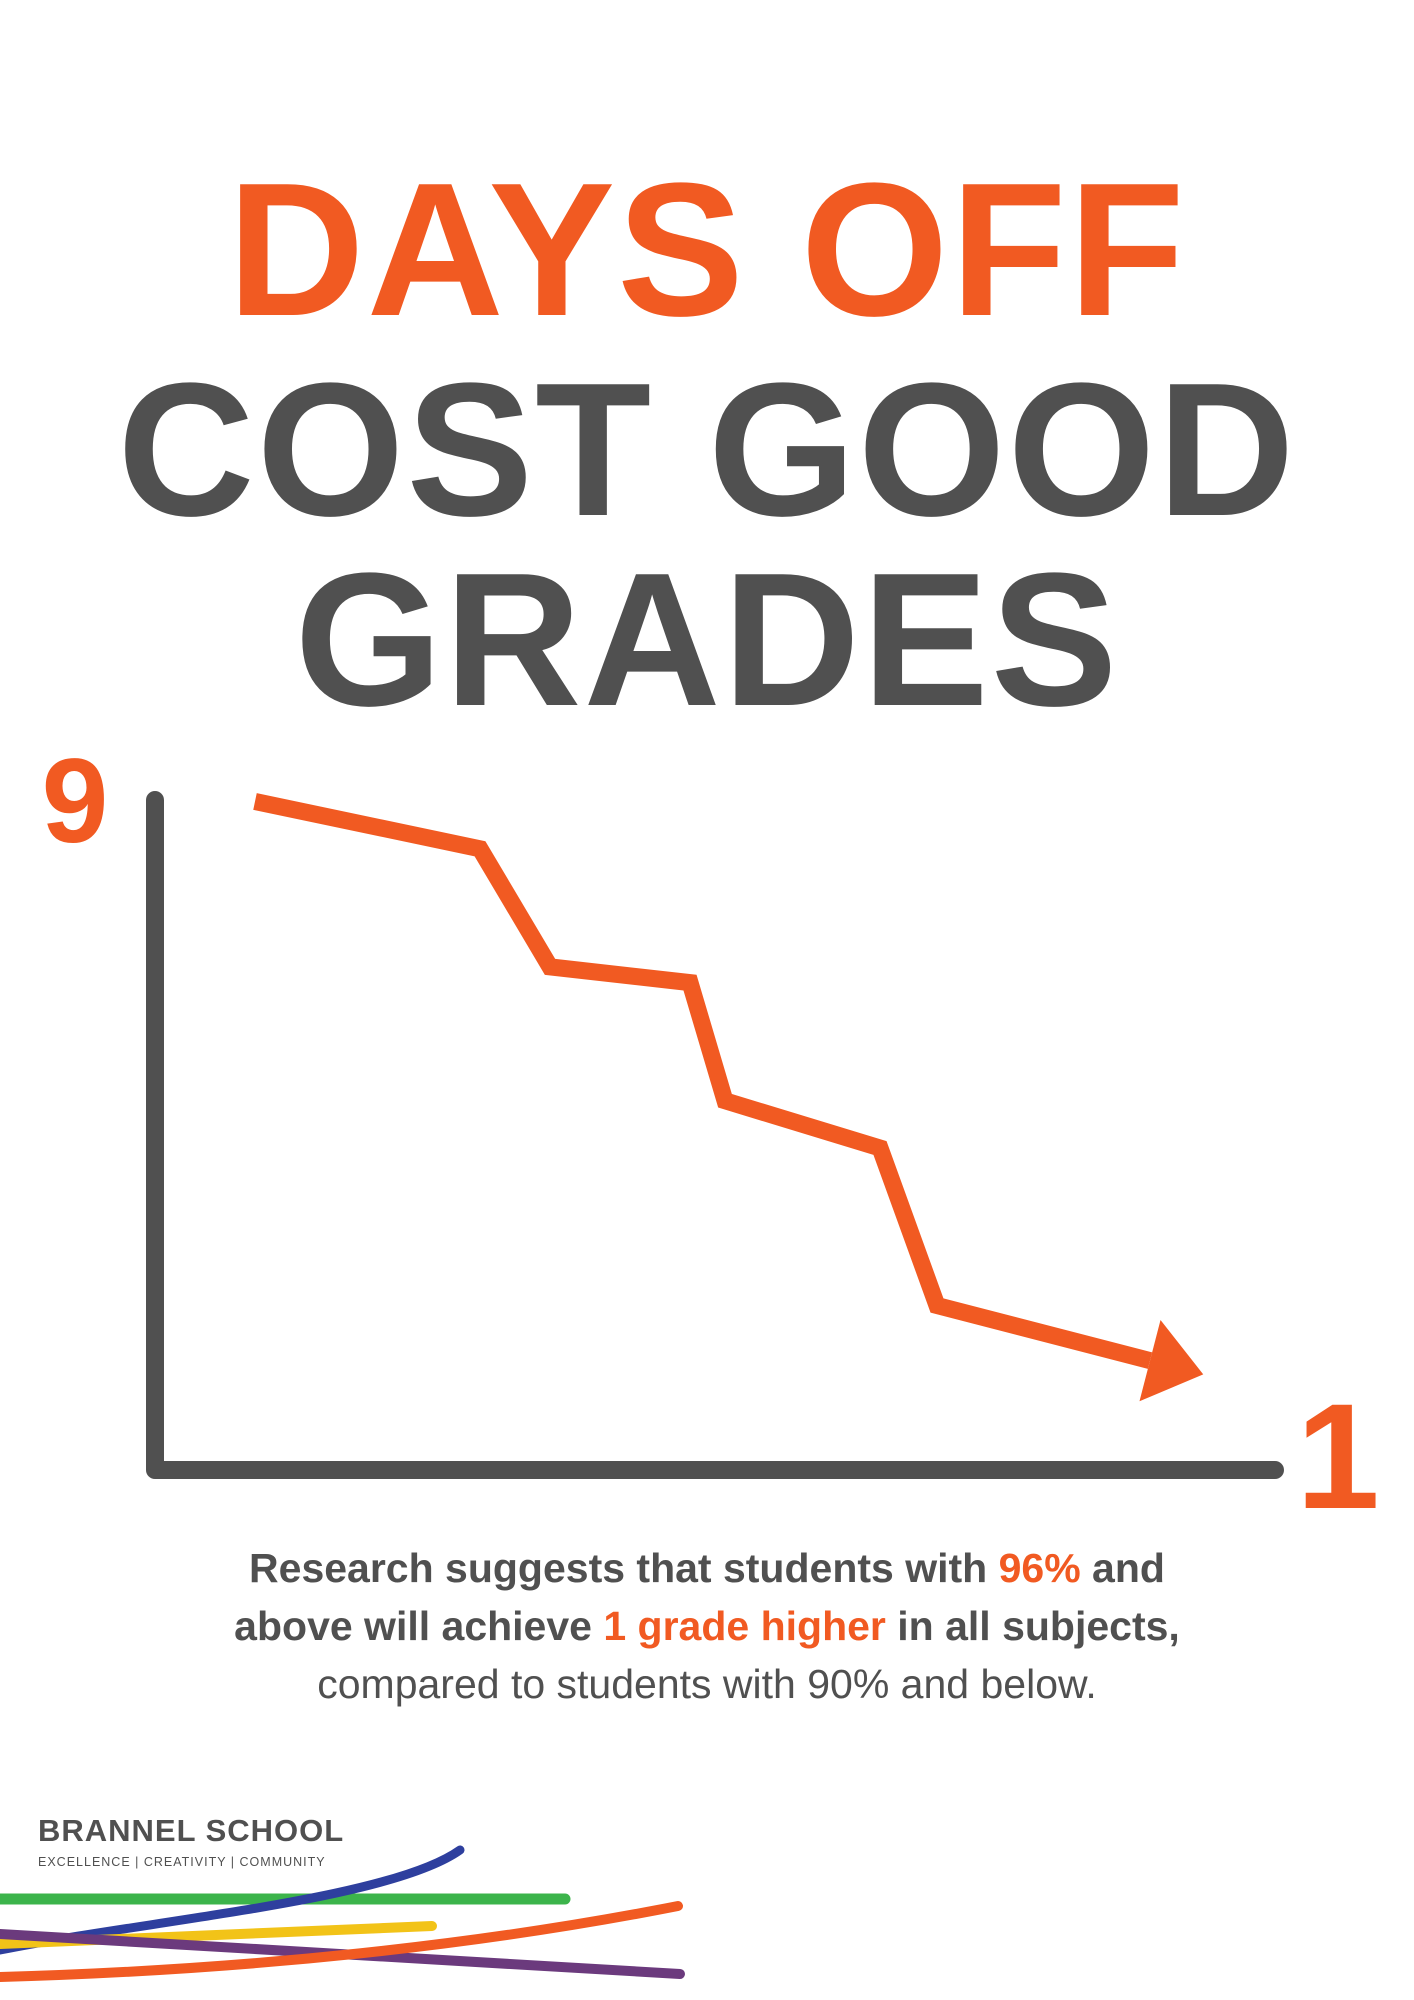 This screenshot has height=2000, width=1414. What do you see at coordinates (1171, 1360) in the screenshot?
I see `trend-arrowhead` at bounding box center [1171, 1360].